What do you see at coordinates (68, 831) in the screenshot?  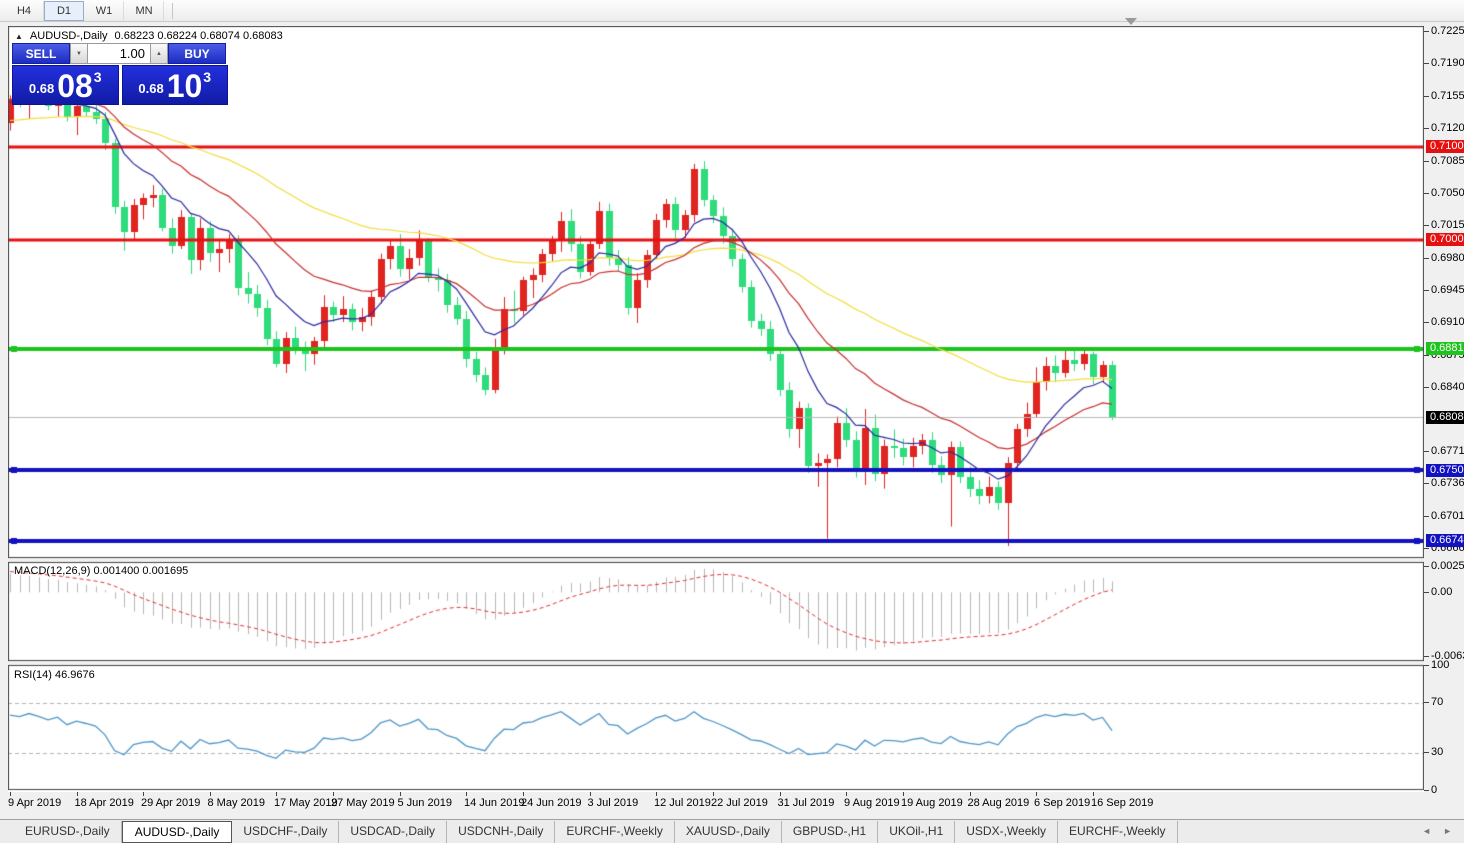 I see `chart-tab-eurusd-daily: EURUSD-,Daily` at bounding box center [68, 831].